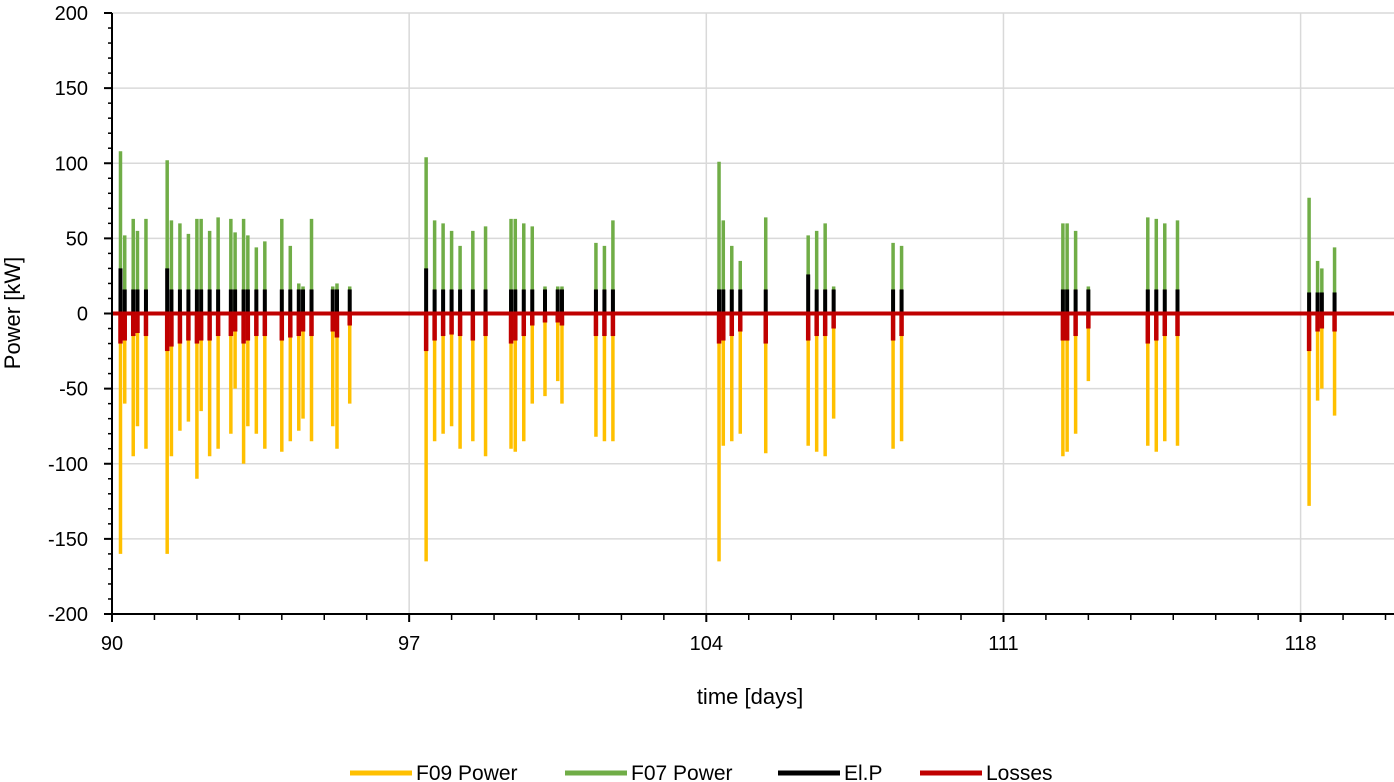 The image size is (1394, 782). What do you see at coordinates (71, 164) in the screenshot?
I see `y-tick-label: 100` at bounding box center [71, 164].